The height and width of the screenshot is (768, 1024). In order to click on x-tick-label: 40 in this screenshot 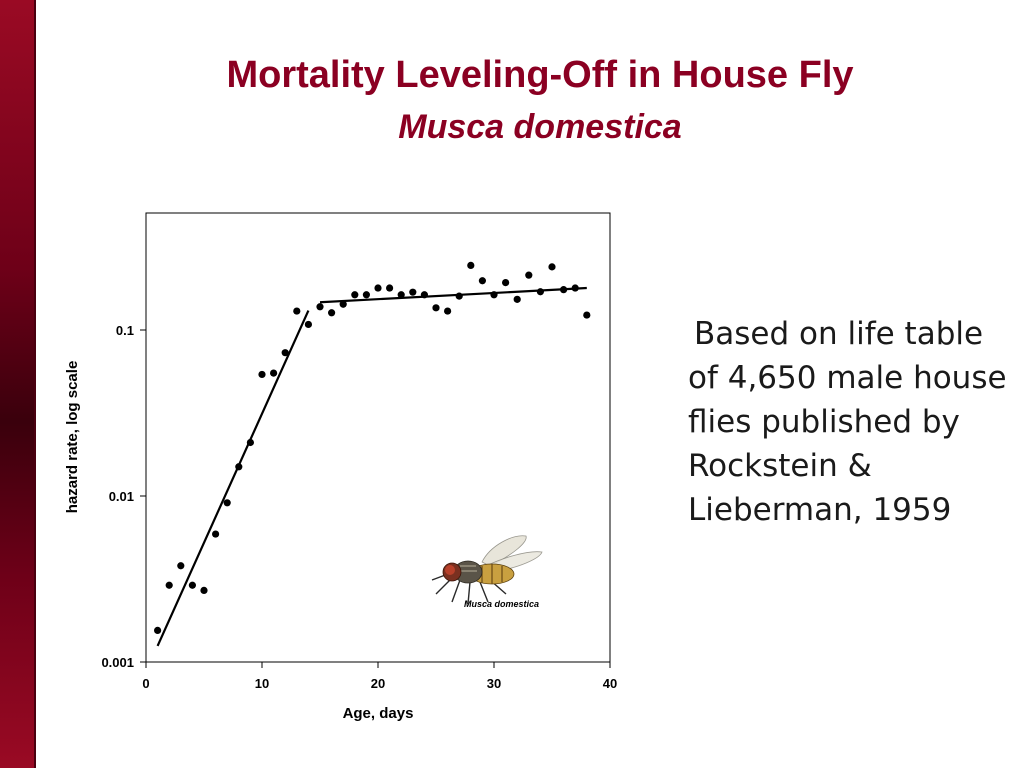, I will do `click(610, 683)`.